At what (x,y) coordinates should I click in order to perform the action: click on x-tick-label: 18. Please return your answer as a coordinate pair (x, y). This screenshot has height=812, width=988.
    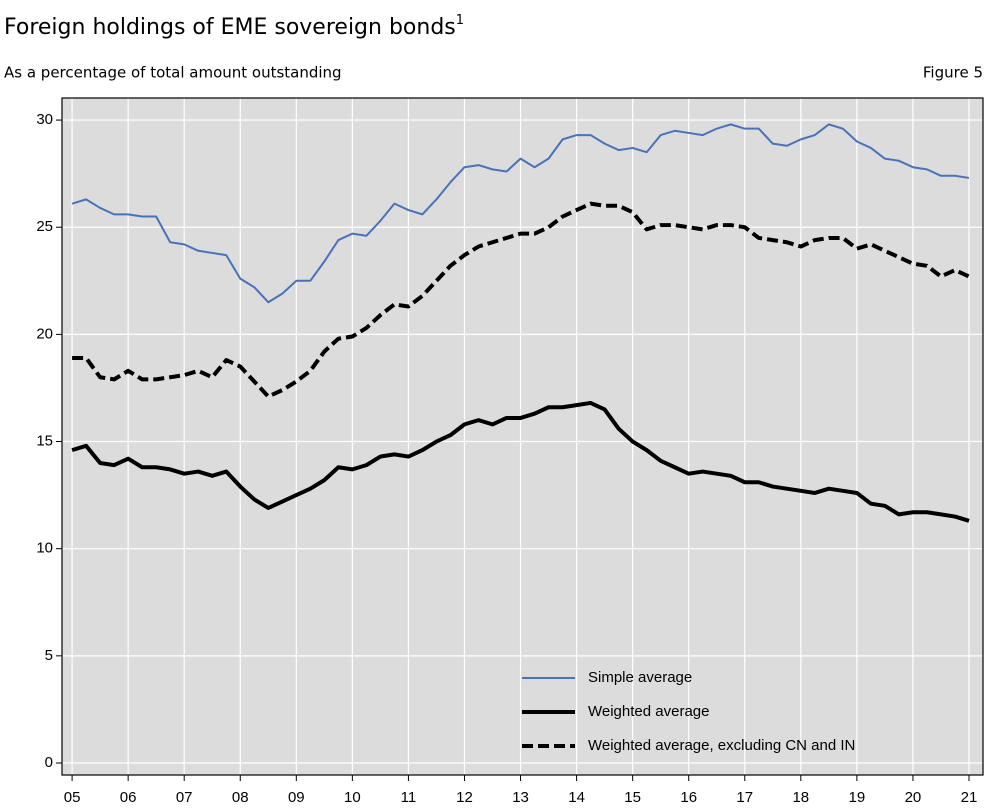
    Looking at the image, I should click on (800, 797).